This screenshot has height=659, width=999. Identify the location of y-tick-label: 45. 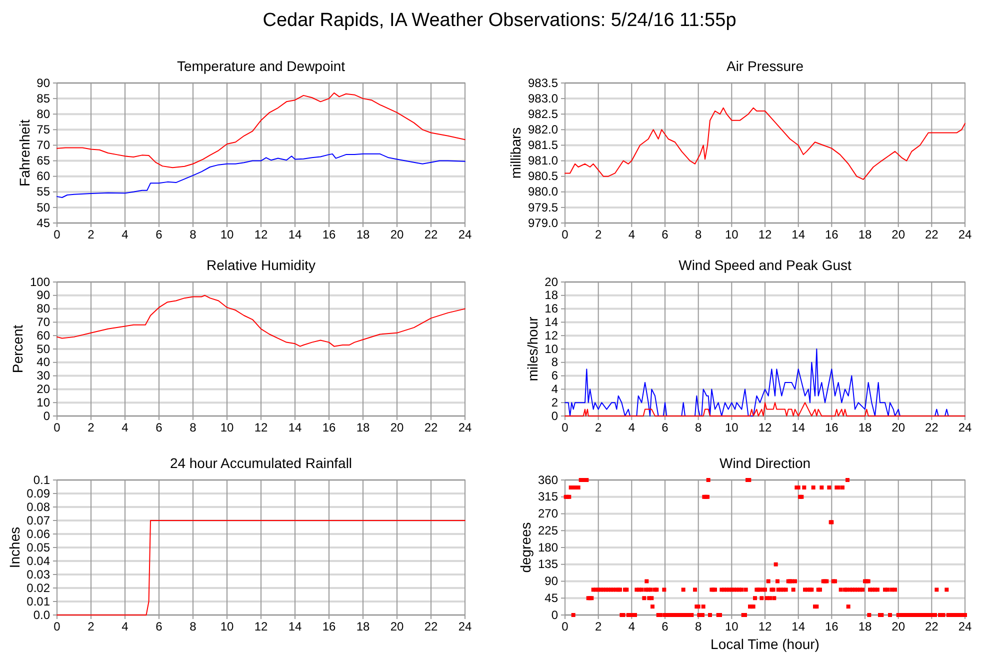
(551, 597).